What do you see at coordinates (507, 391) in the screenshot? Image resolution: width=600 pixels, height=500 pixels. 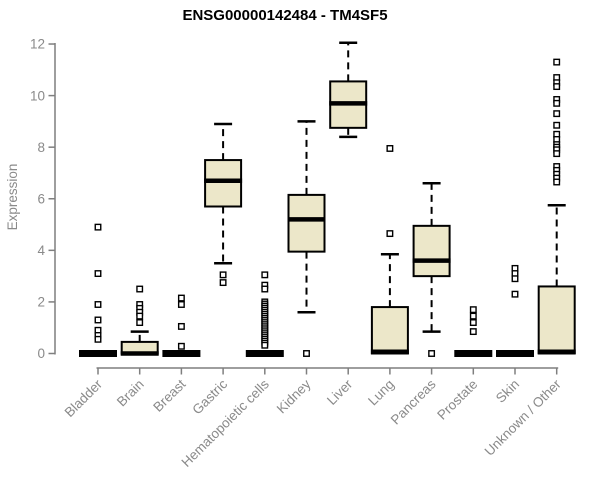 I see `x-tick-label: Skin` at bounding box center [507, 391].